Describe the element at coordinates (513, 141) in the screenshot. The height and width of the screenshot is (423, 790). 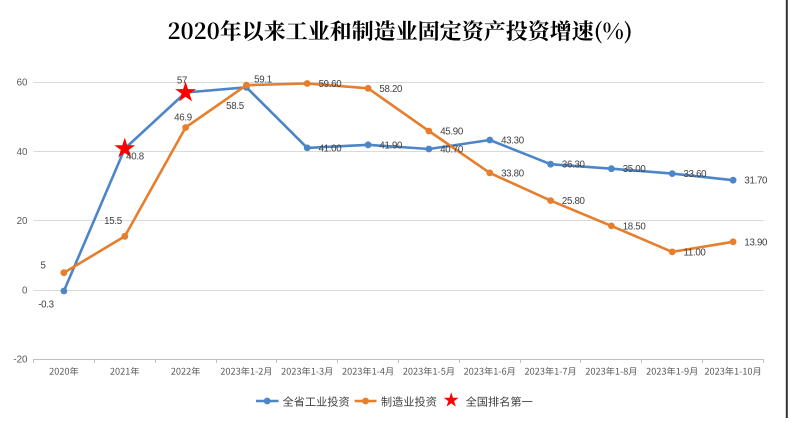
I see `svg-text: 43.30` at that location.